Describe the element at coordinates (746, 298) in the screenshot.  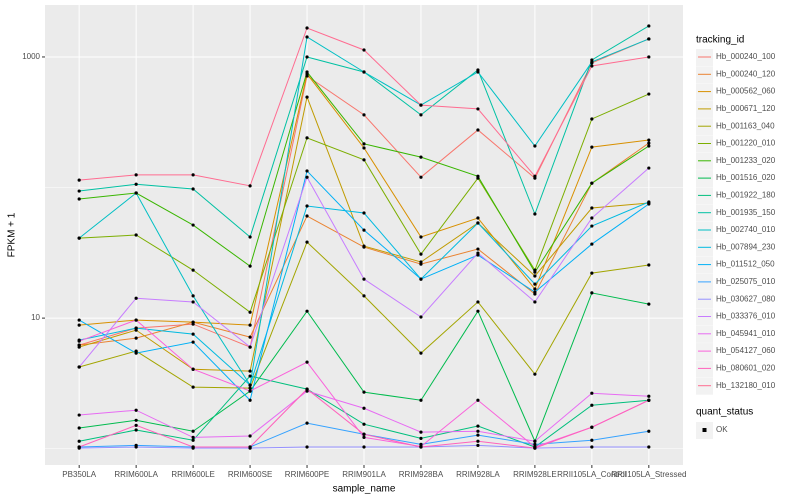
I see `legend-label: Hb_030627_080` at that location.